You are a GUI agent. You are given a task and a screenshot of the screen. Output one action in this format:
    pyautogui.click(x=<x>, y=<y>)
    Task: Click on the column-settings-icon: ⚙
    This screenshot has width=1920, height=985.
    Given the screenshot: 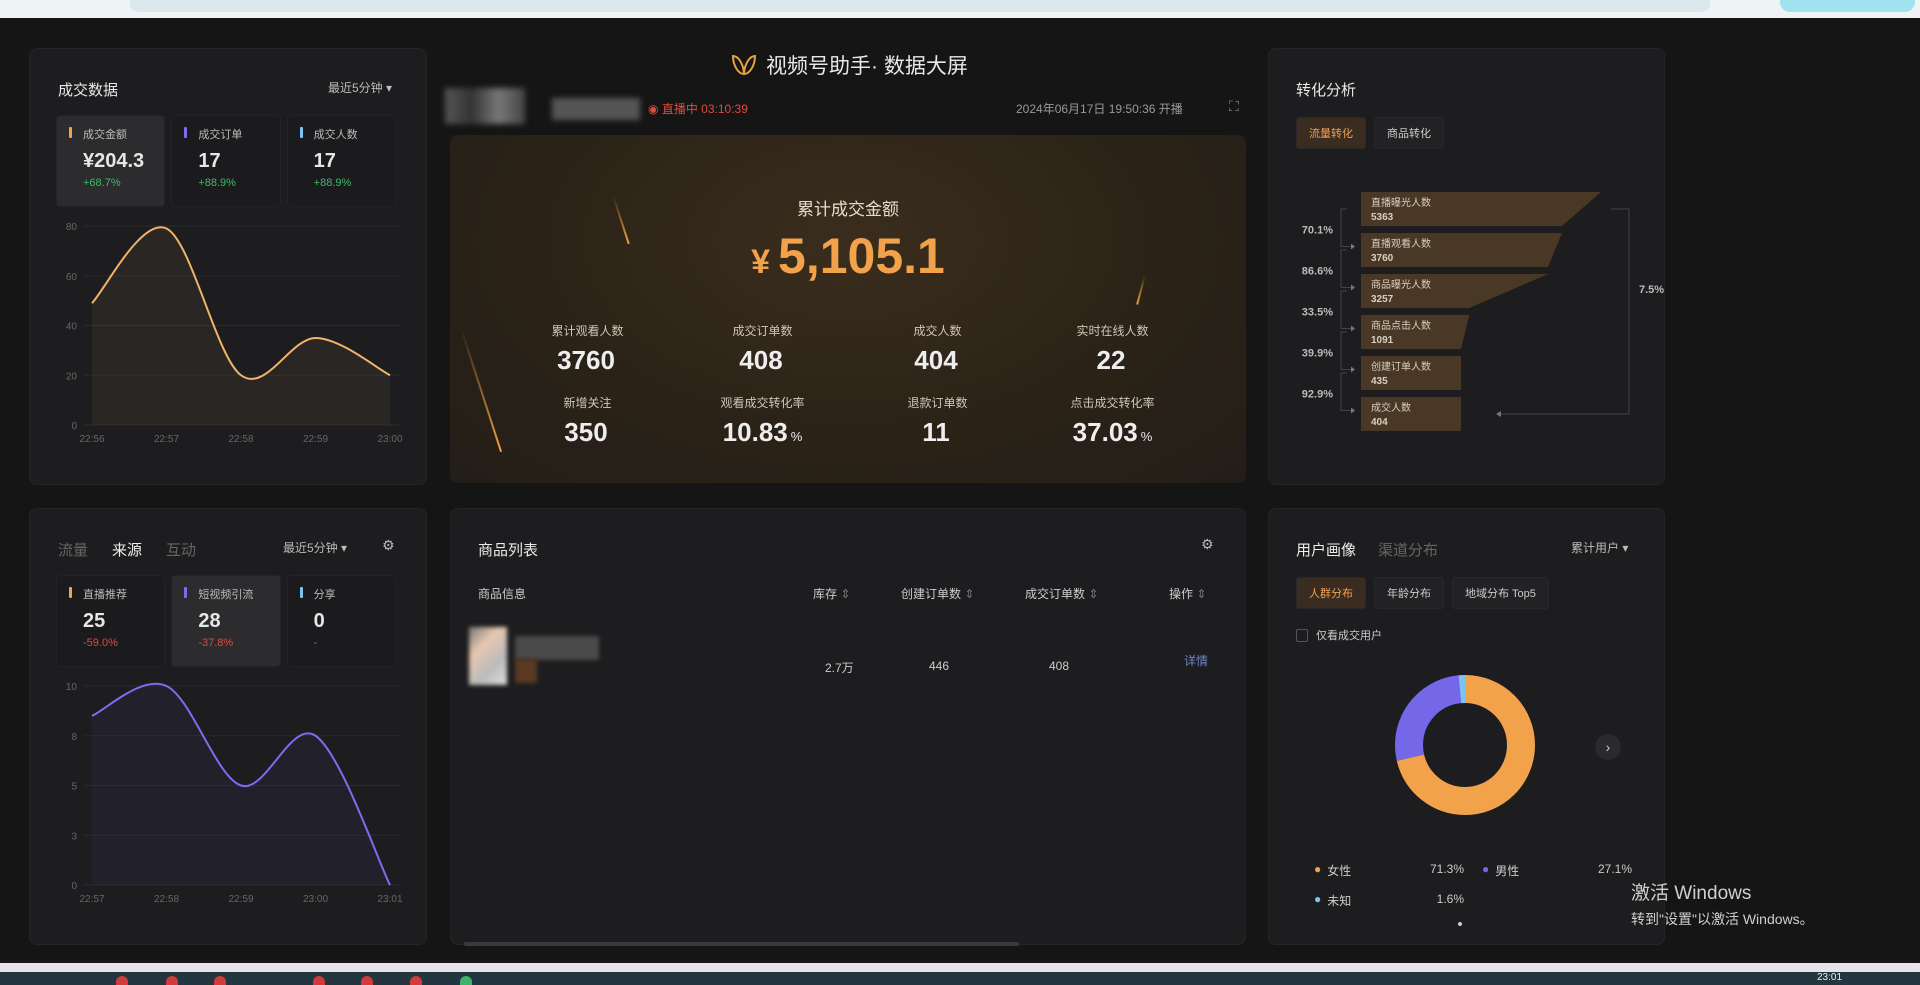 What is the action you would take?
    pyautogui.click(x=1207, y=544)
    